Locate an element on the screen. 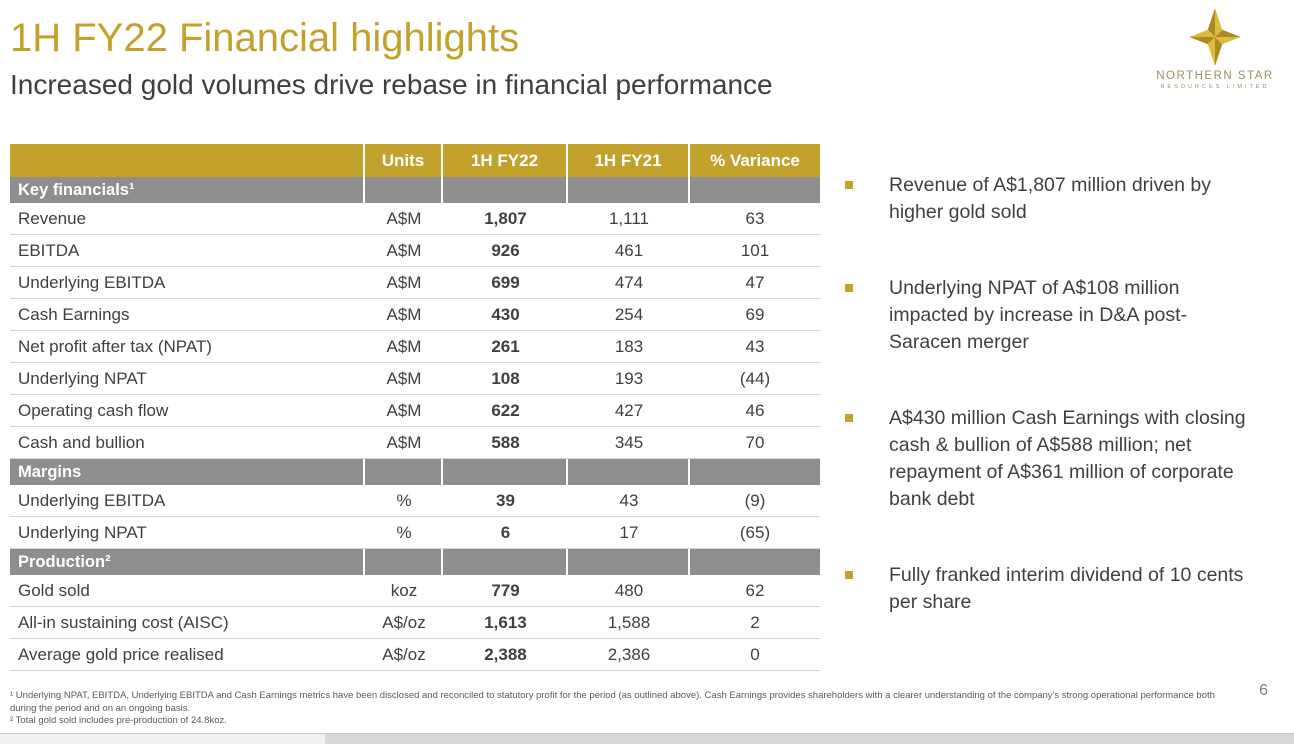  company-logo: NORTHERN STAR RESOURCES LIMITED is located at coordinates (1215, 49).